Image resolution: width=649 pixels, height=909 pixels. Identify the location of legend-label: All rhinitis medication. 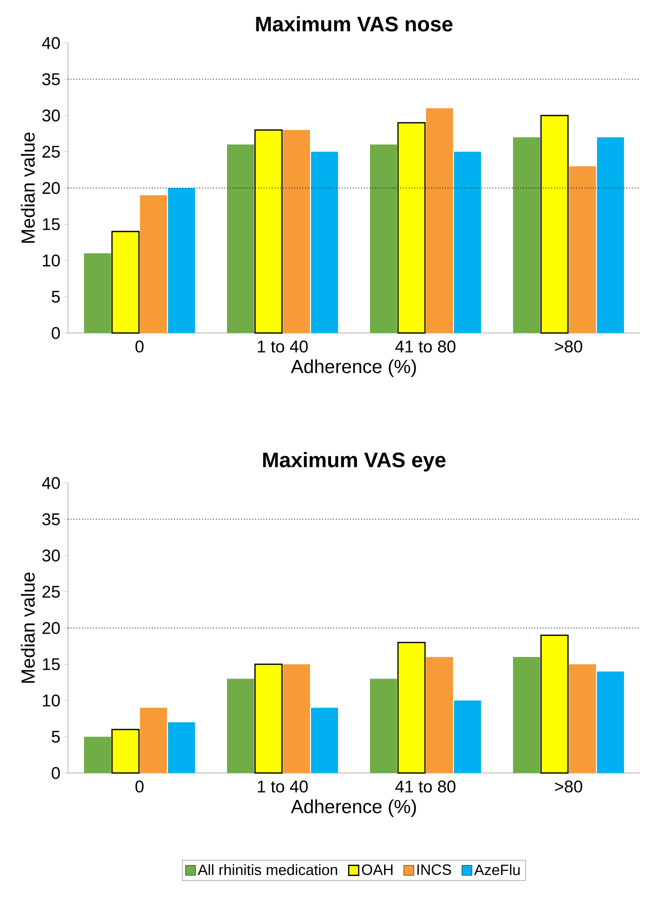
(268, 870).